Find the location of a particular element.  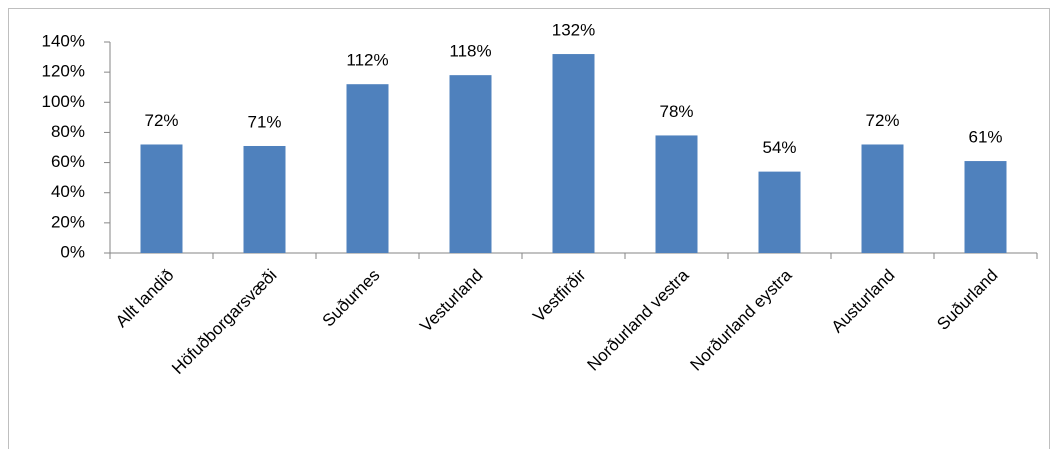

data-label: 112% is located at coordinates (367, 60).